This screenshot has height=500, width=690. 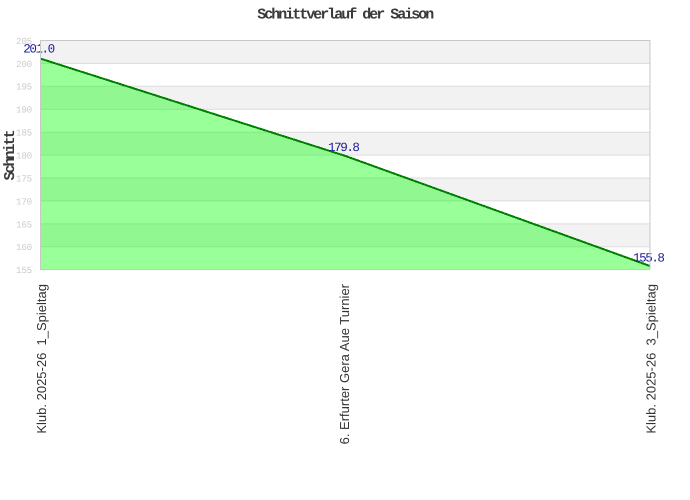 What do you see at coordinates (24, 224) in the screenshot?
I see `svg-text: 165` at bounding box center [24, 224].